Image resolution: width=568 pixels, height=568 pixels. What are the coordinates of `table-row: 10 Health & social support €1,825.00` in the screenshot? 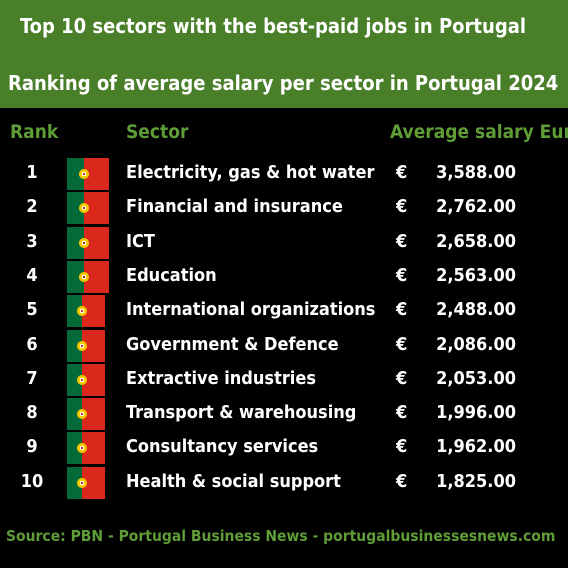 It's located at (284, 483).